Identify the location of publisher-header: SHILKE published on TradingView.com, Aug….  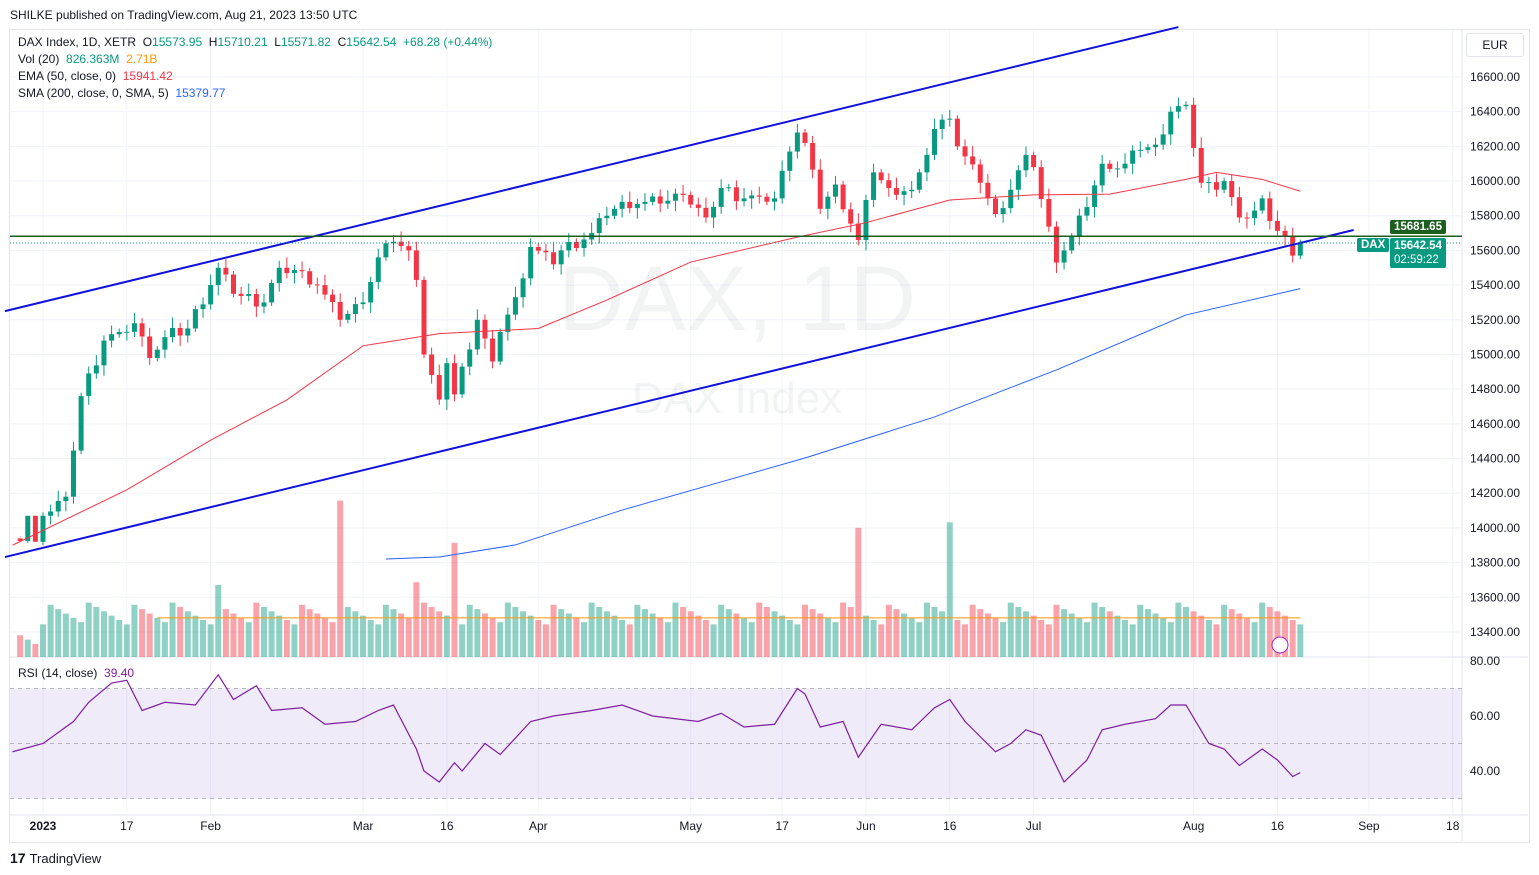
(184, 15).